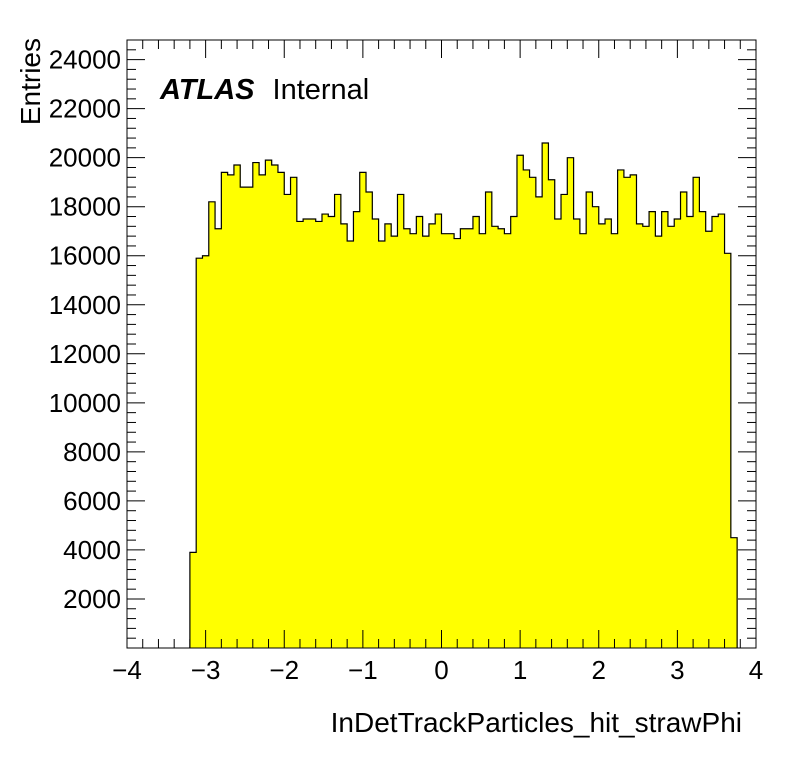 The height and width of the screenshot is (772, 796). Describe the element at coordinates (85, 256) in the screenshot. I see `y-tick-label: 16000` at that location.